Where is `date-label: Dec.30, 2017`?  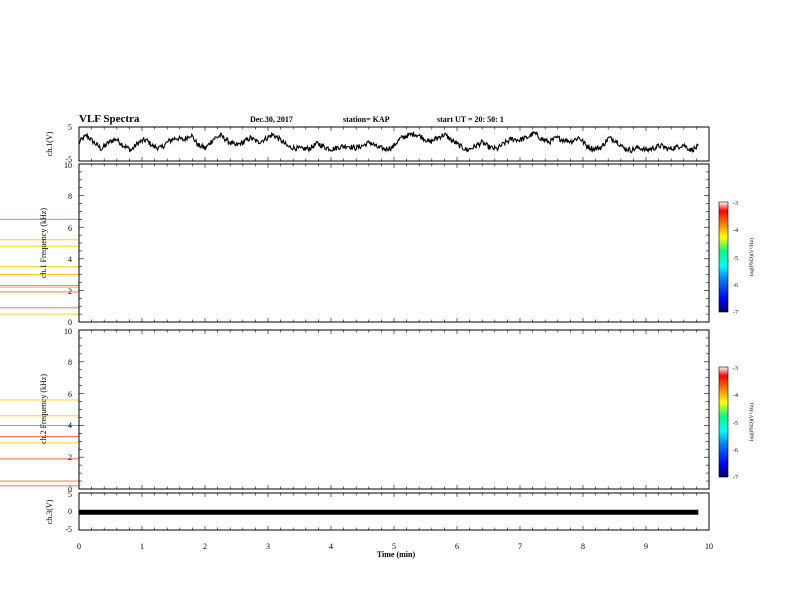 date-label: Dec.30, 2017 is located at coordinates (271, 119).